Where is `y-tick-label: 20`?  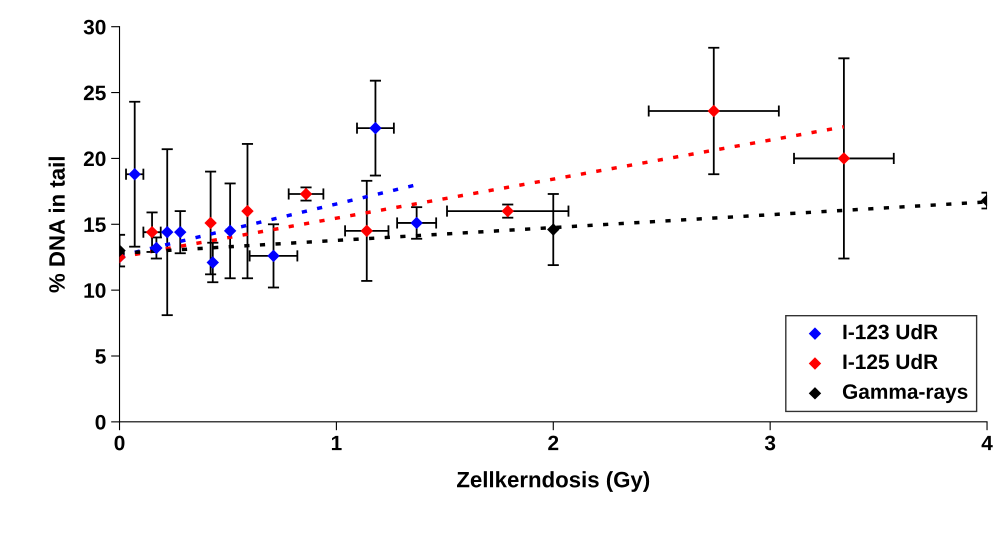
y-tick-label: 20 is located at coordinates (95, 158).